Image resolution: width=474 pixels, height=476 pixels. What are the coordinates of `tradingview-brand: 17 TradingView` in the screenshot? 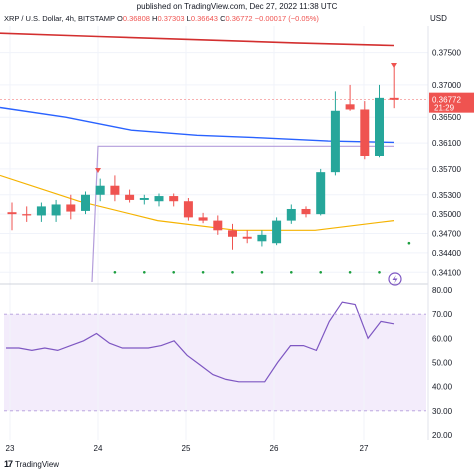 It's located at (31, 464).